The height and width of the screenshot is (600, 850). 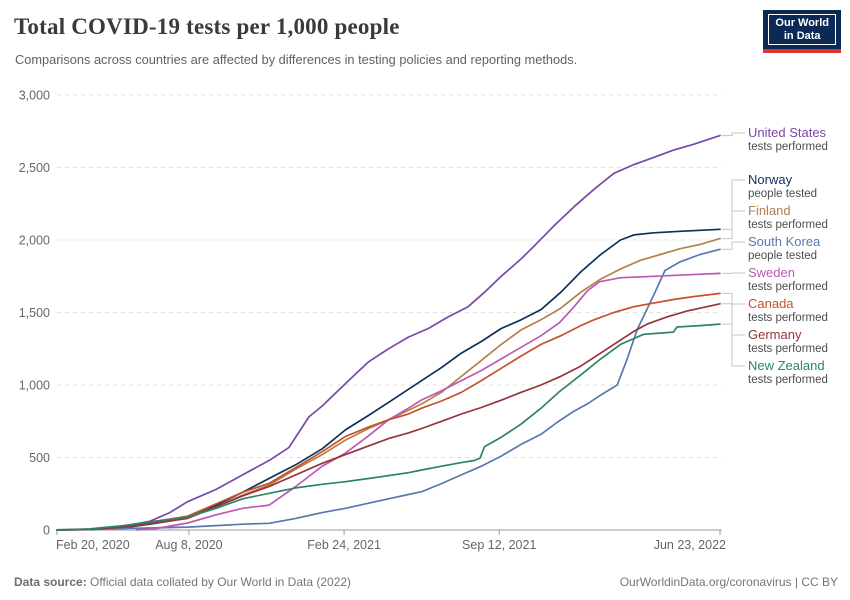 What do you see at coordinates (93, 545) in the screenshot?
I see `x-tick-label: Feb 20, 2020` at bounding box center [93, 545].